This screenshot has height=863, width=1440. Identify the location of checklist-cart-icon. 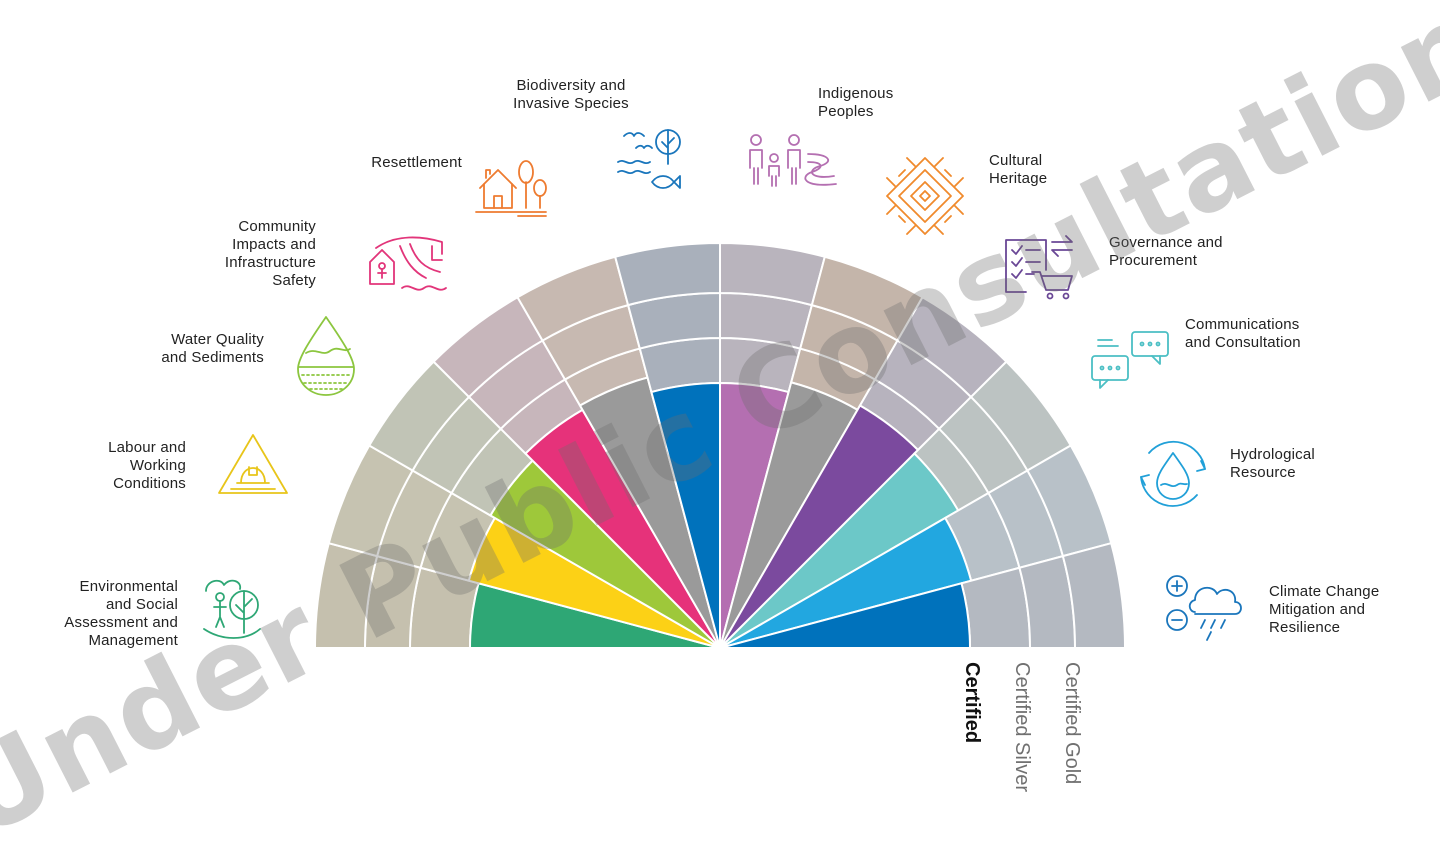
(1039, 267).